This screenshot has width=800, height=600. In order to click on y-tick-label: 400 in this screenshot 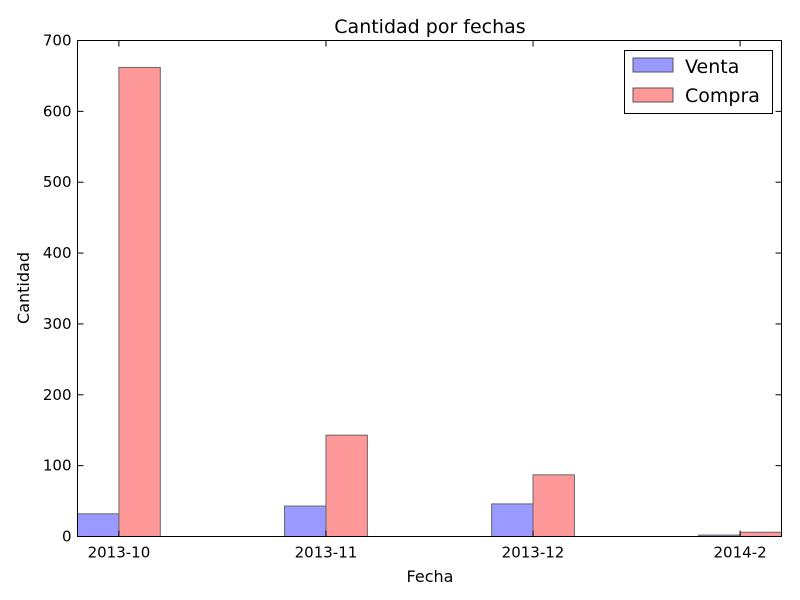, I will do `click(57, 253)`.